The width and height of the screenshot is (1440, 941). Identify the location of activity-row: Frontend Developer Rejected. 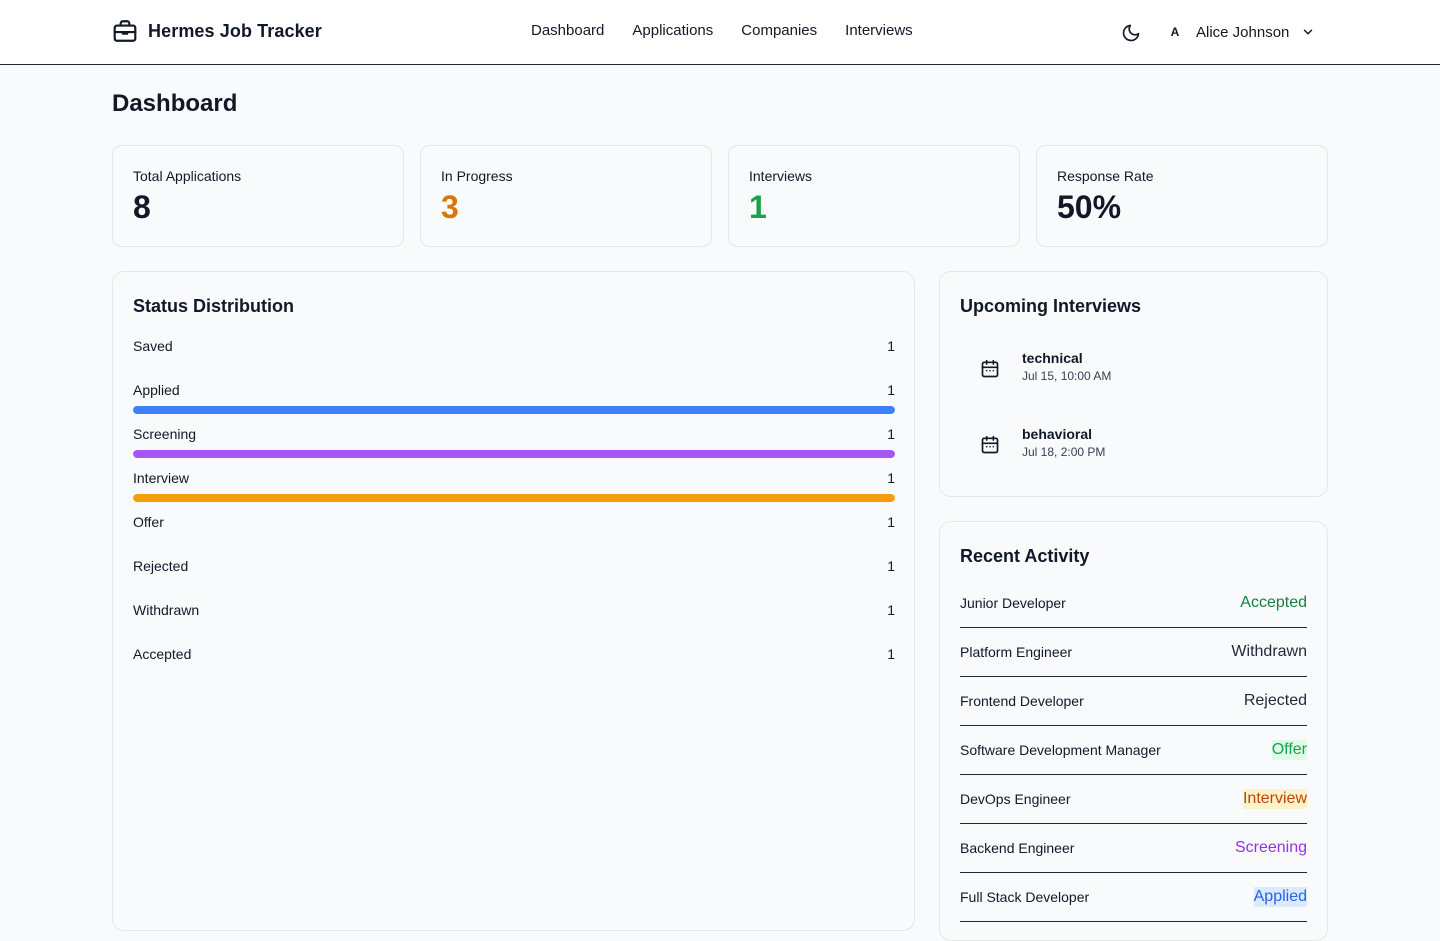
(1133, 701).